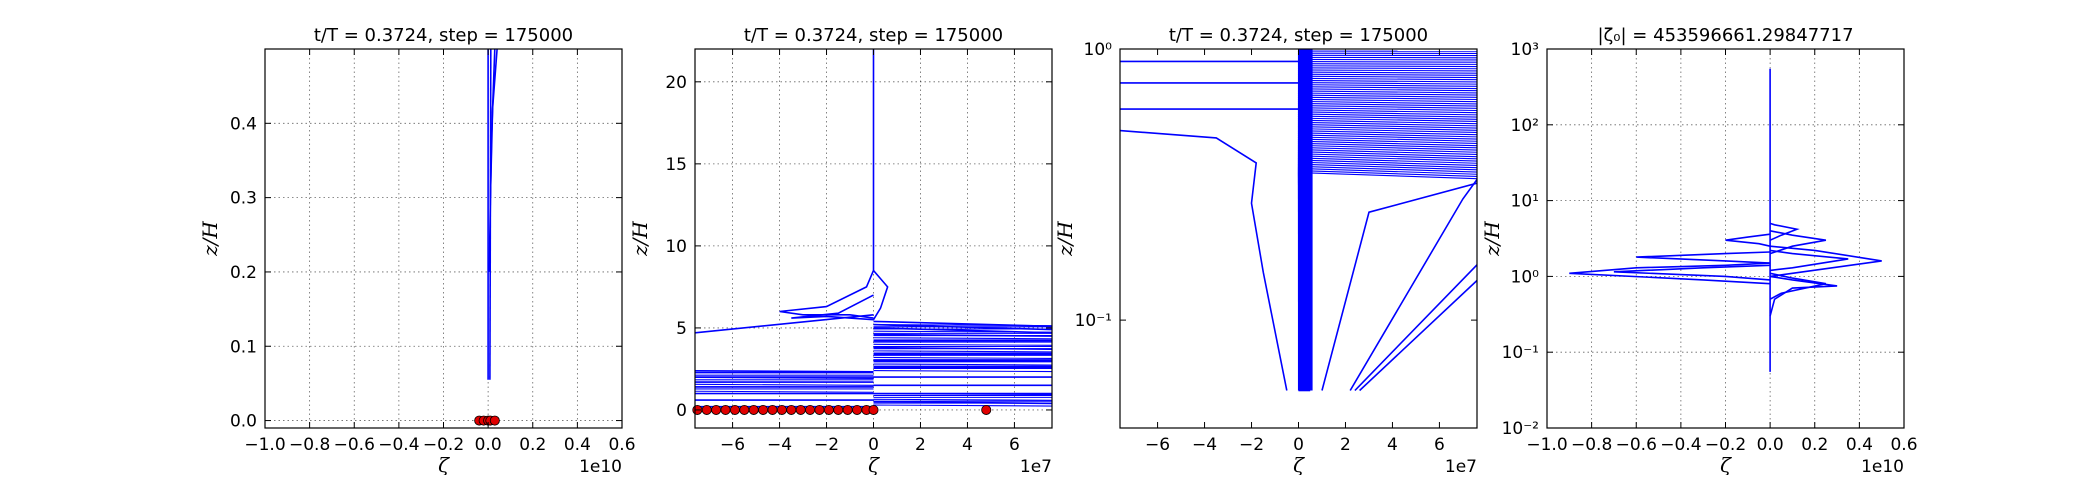  Describe the element at coordinates (243, 273) in the screenshot. I see `y-tick-label: 0.2` at that location.